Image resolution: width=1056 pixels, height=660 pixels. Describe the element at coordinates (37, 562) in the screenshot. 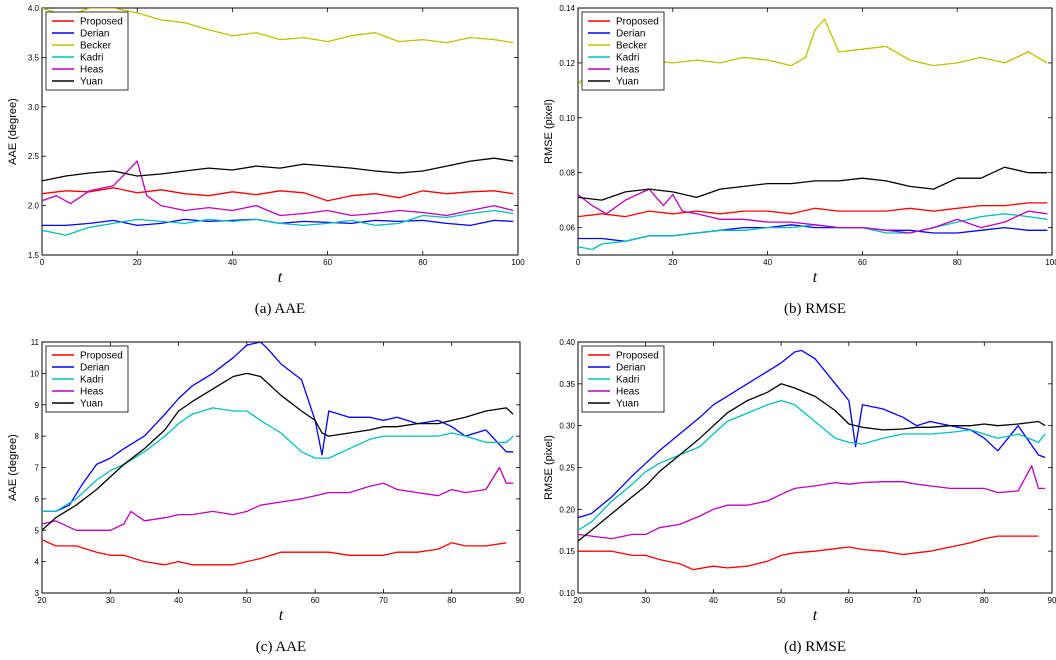

I see `y-tick-label: 4` at that location.